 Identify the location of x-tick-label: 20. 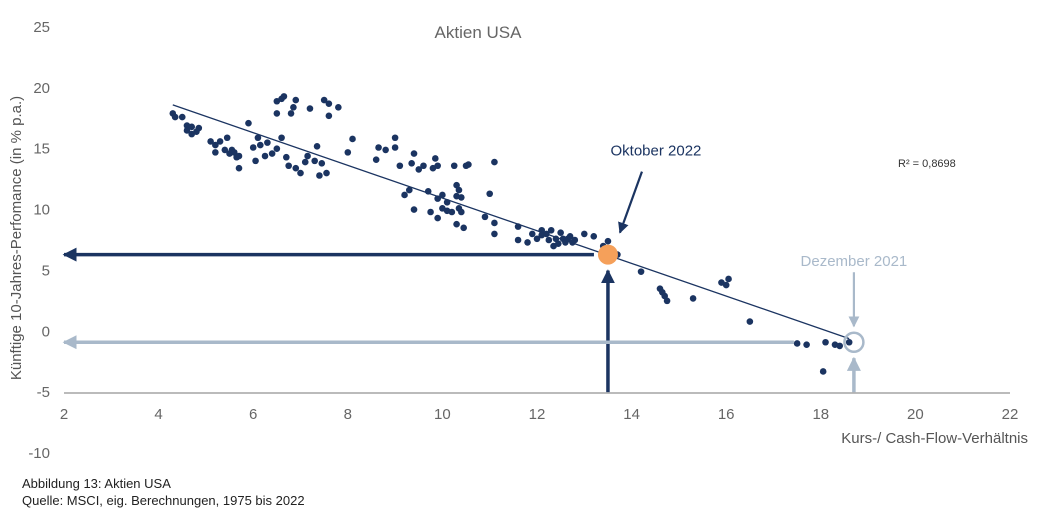
(915, 414).